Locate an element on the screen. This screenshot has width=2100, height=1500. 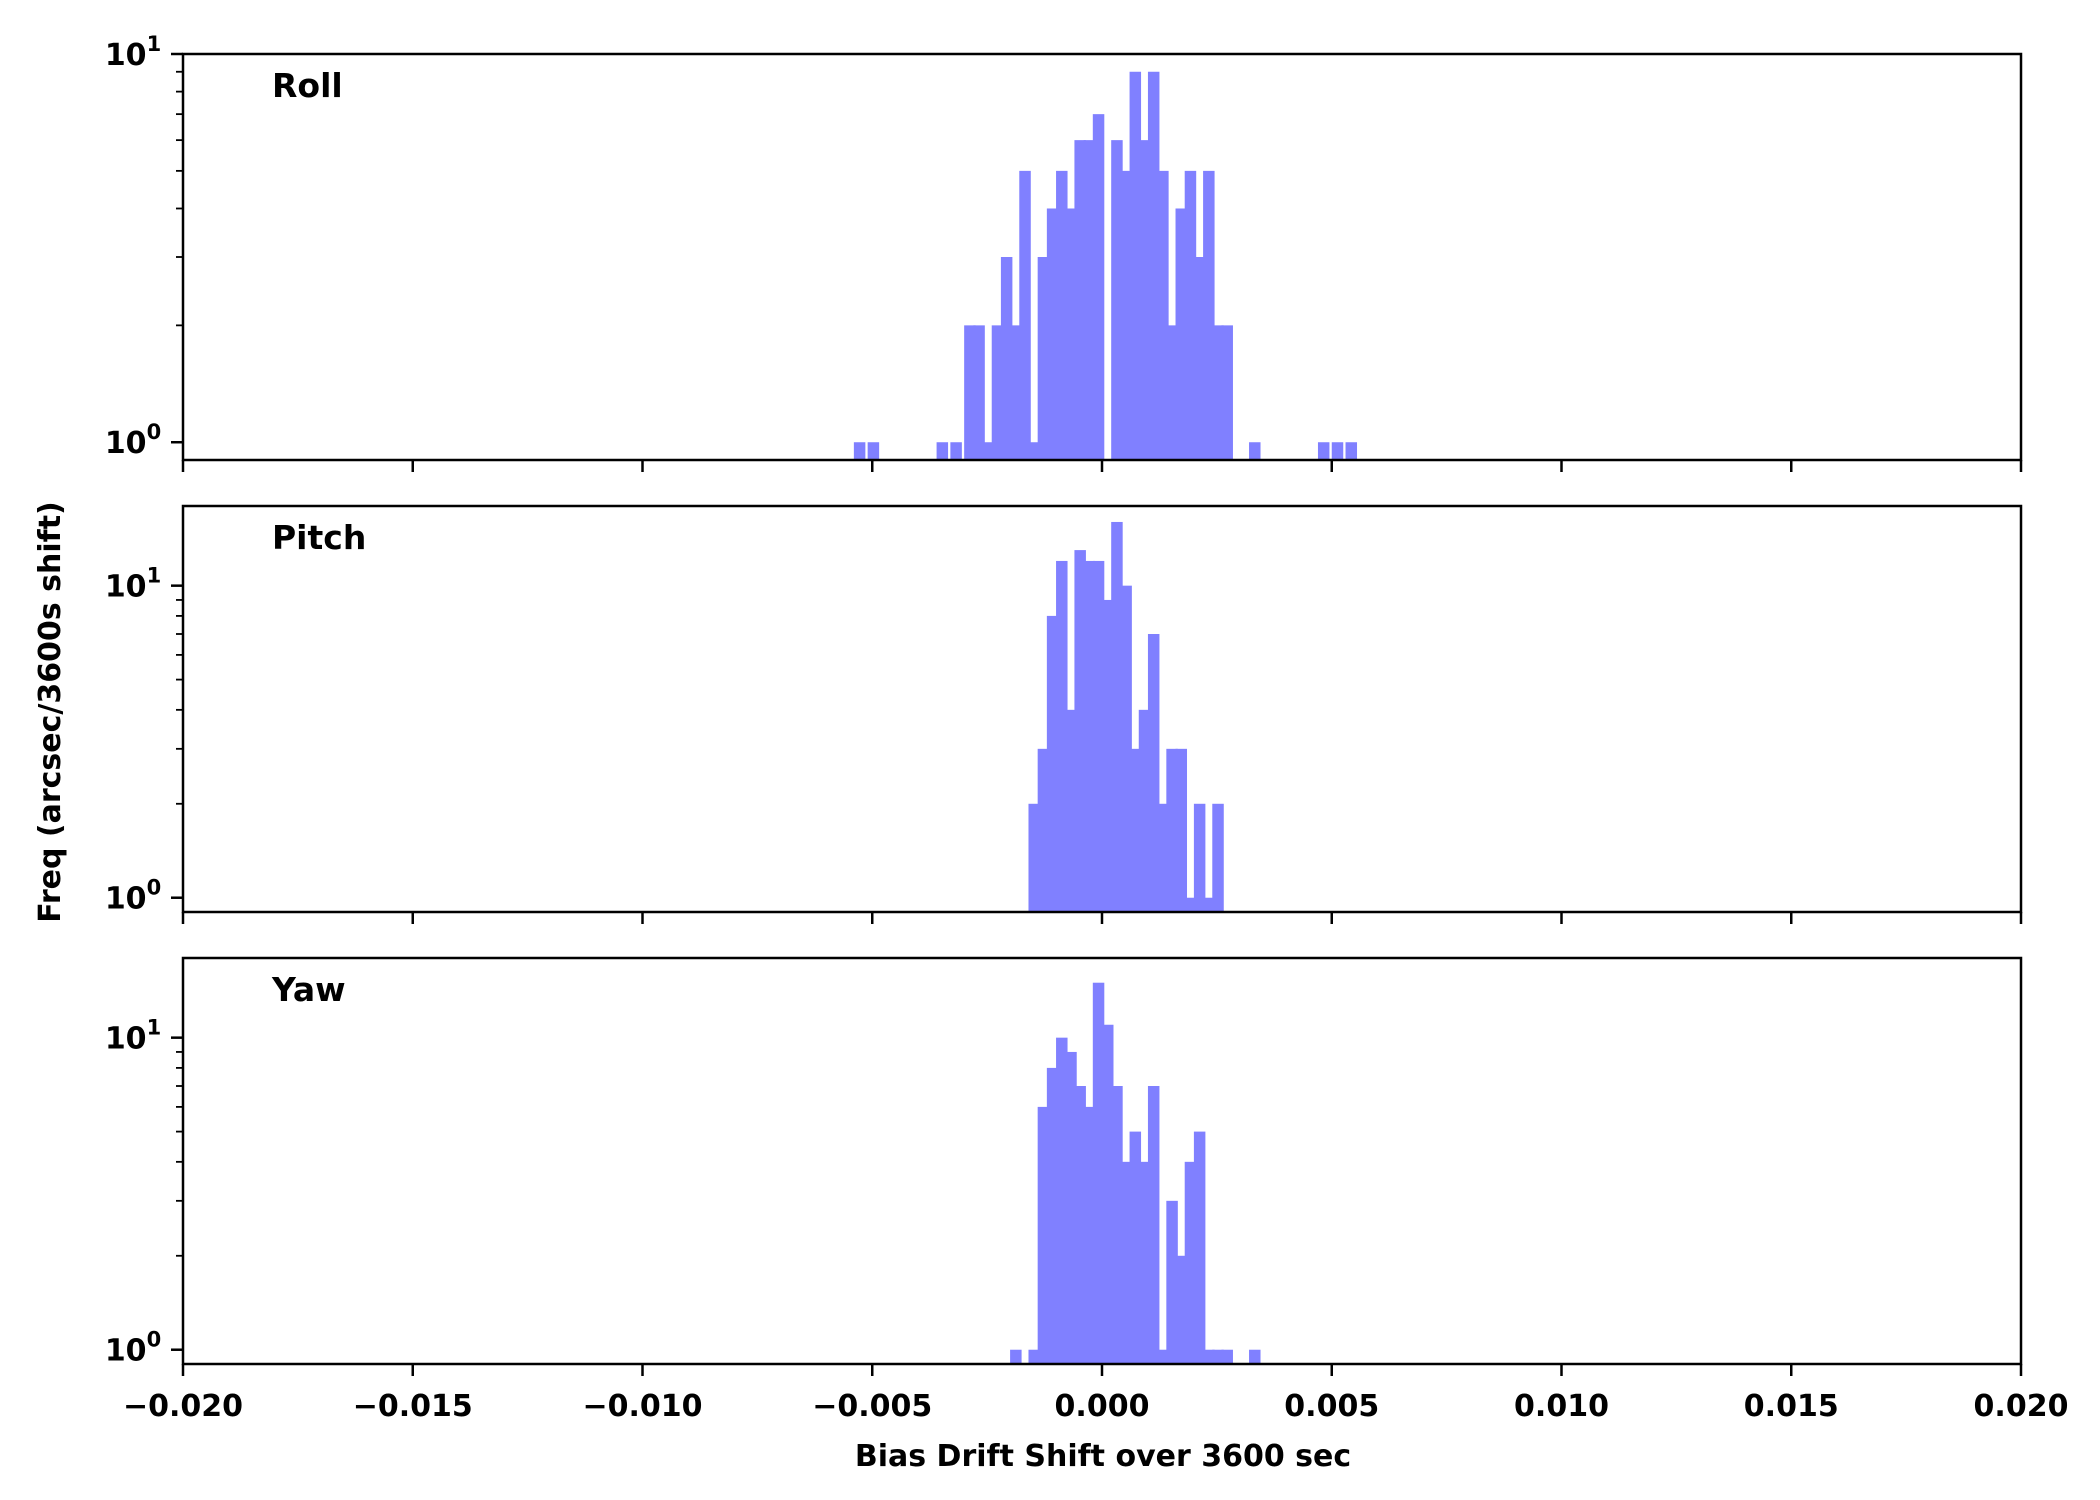
x-tick-label: 0.005 is located at coordinates (1331, 1406).